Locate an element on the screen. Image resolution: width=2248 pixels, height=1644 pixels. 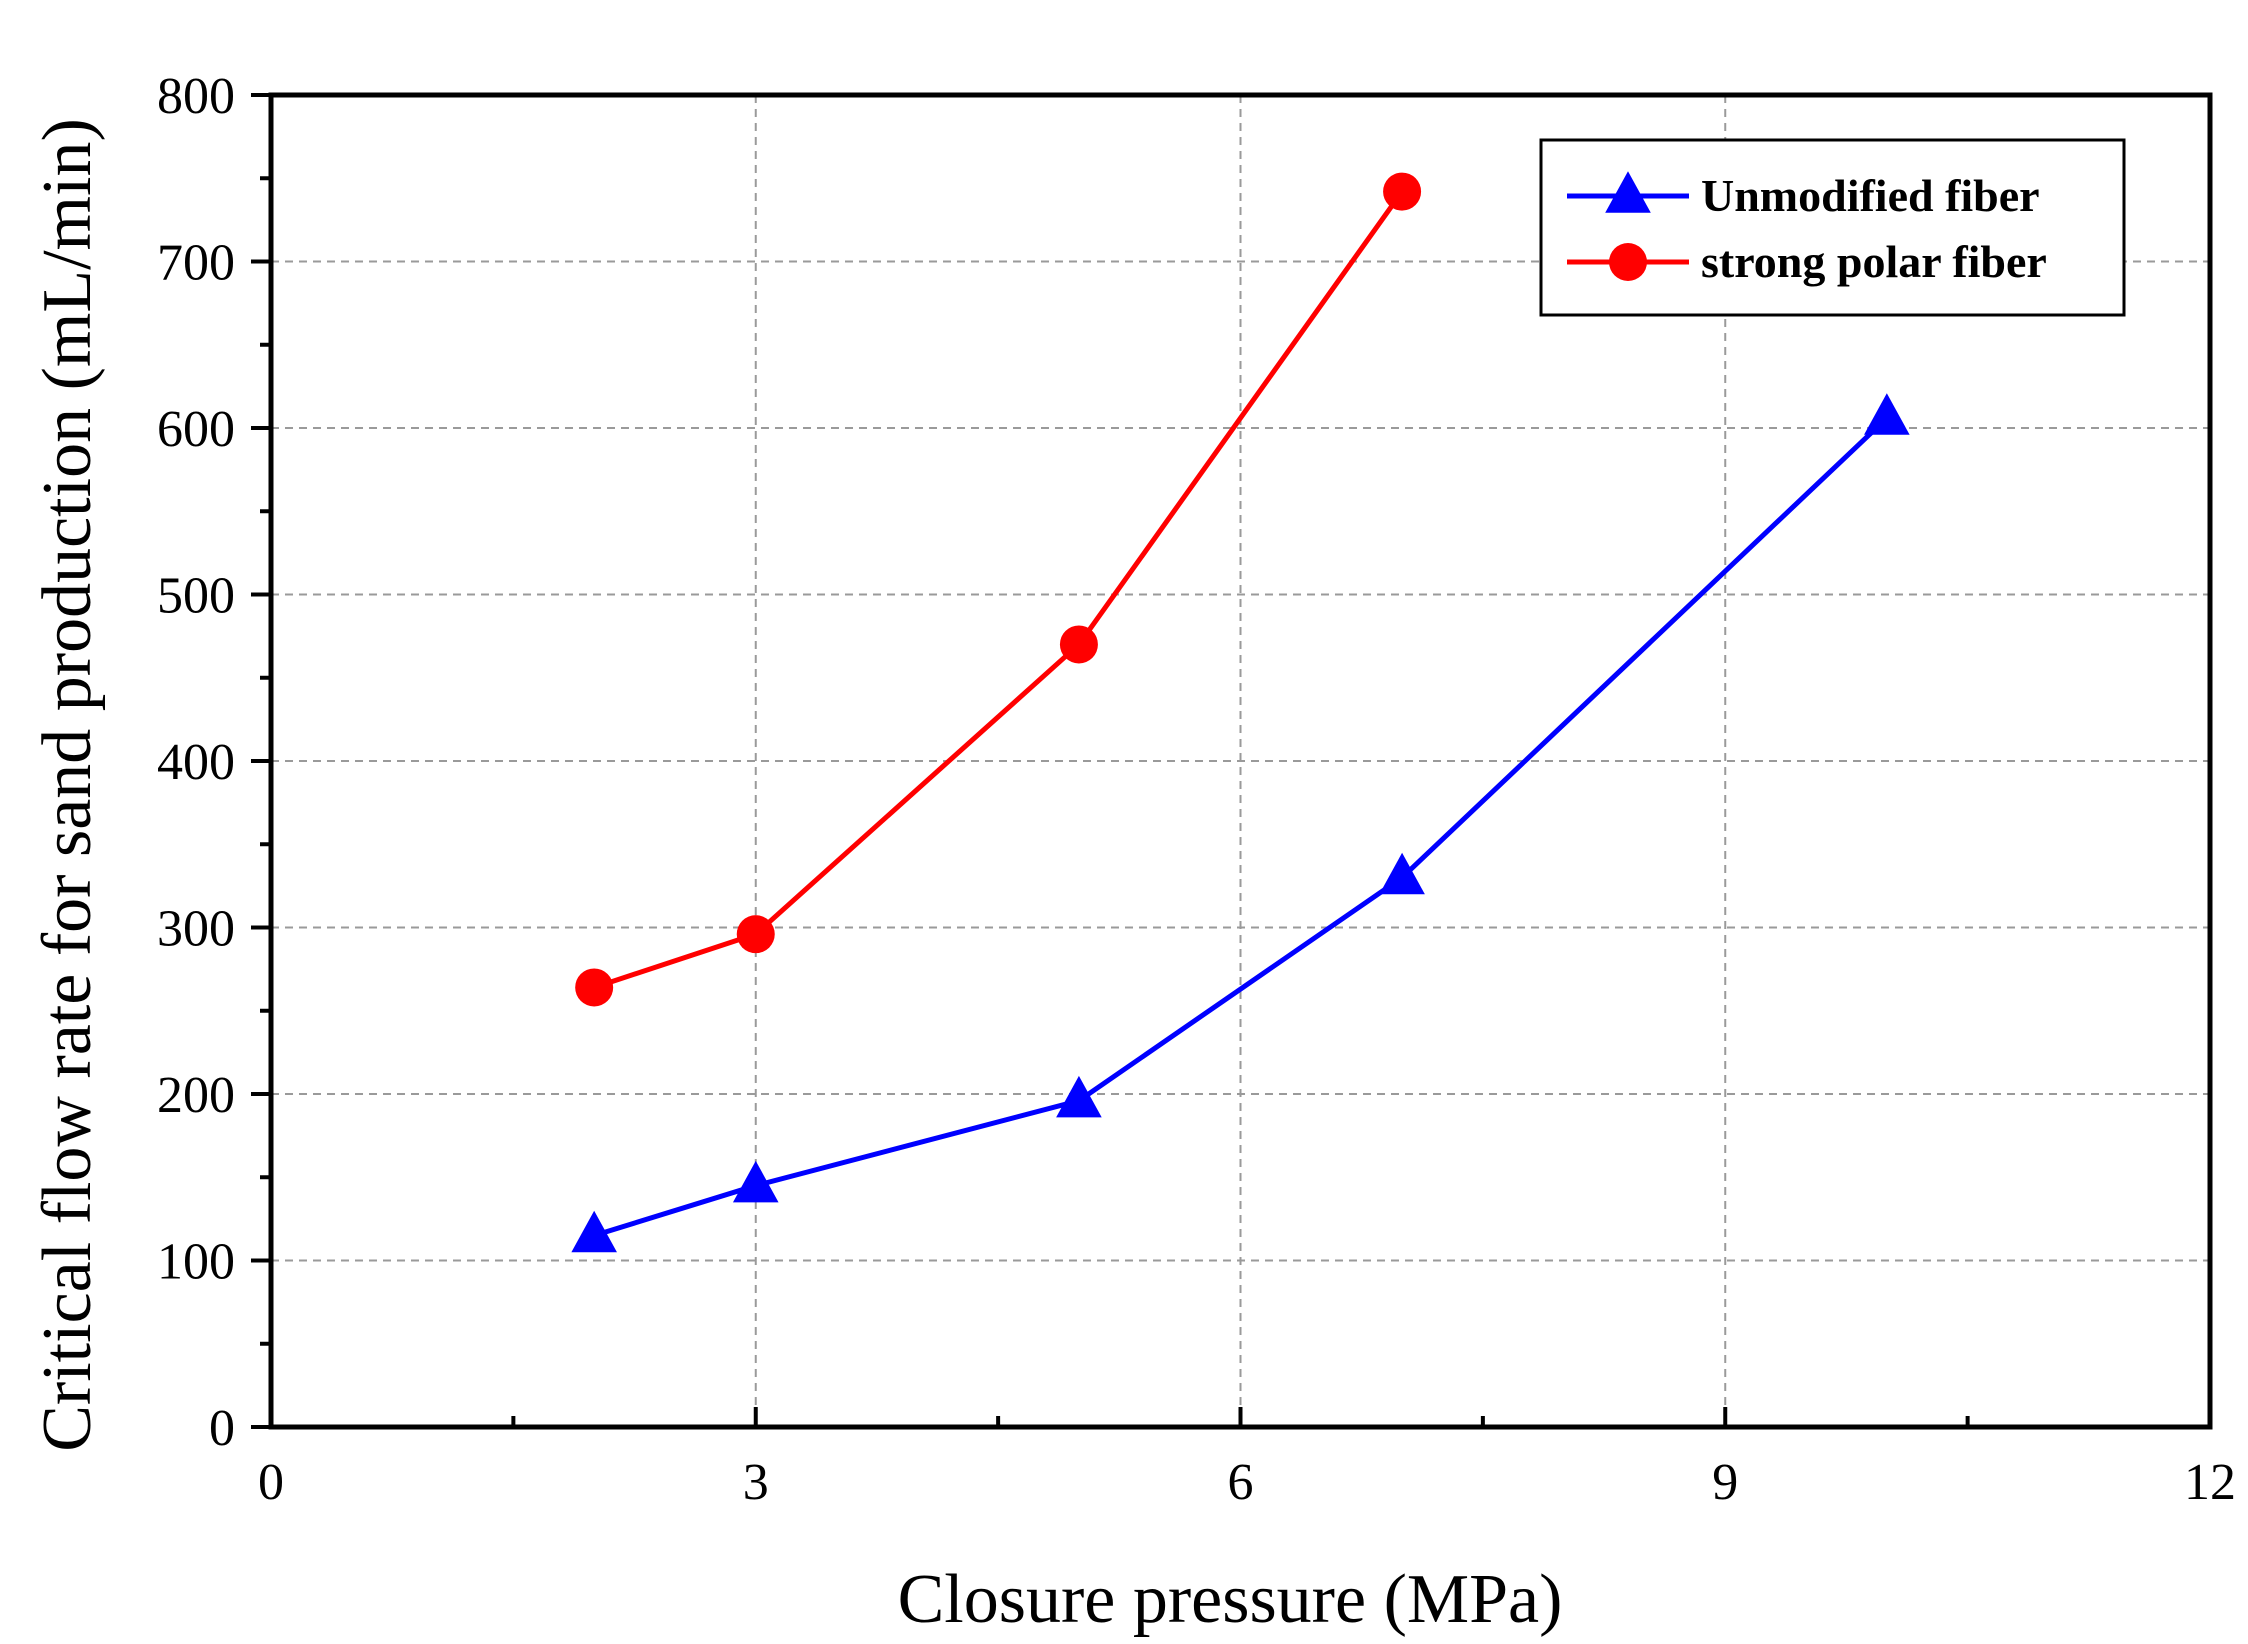
y-tick-label: 400 is located at coordinates (196, 762).